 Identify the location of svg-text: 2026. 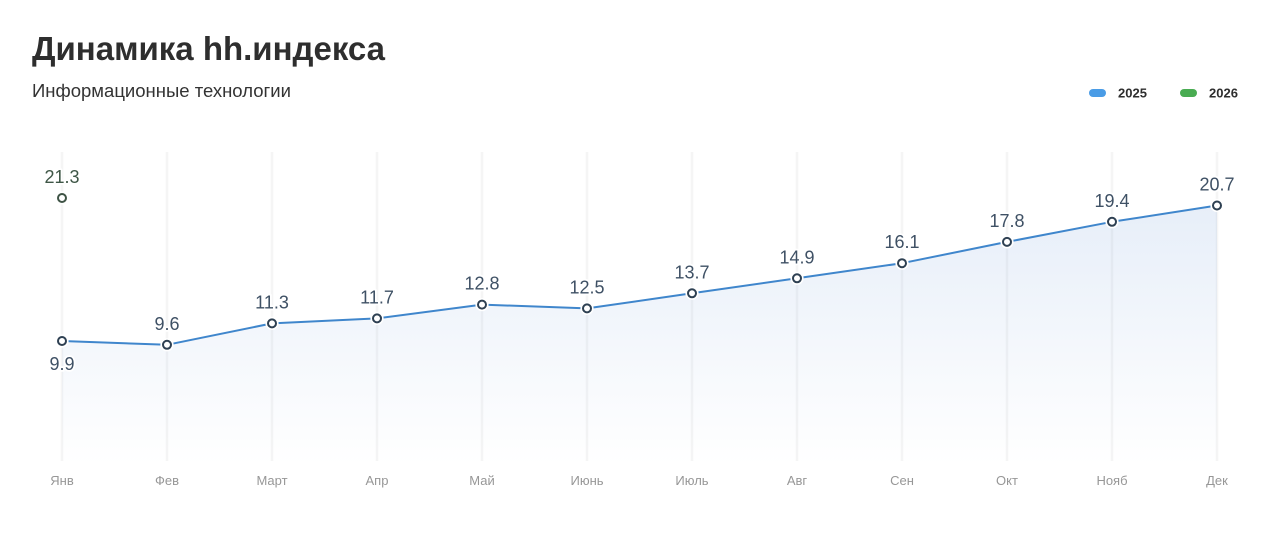
(1223, 93).